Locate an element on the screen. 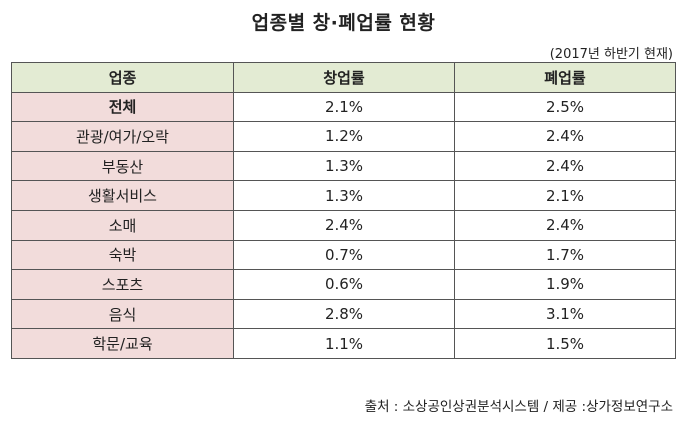  industry-cell: 생활서비스 is located at coordinates (122, 195).